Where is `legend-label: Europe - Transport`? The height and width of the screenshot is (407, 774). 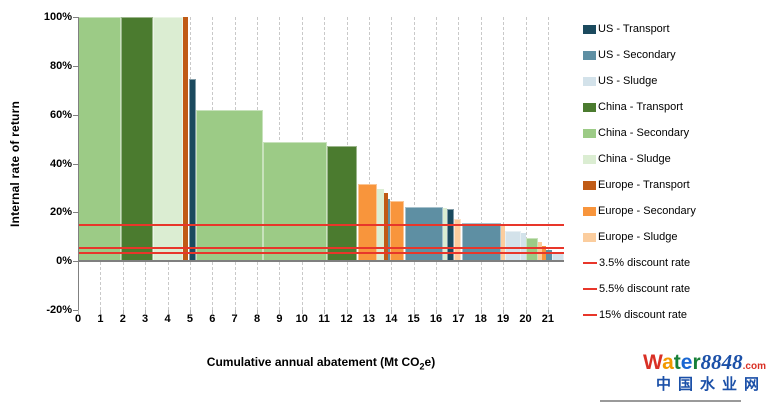
legend-label: Europe - Transport is located at coordinates (644, 185).